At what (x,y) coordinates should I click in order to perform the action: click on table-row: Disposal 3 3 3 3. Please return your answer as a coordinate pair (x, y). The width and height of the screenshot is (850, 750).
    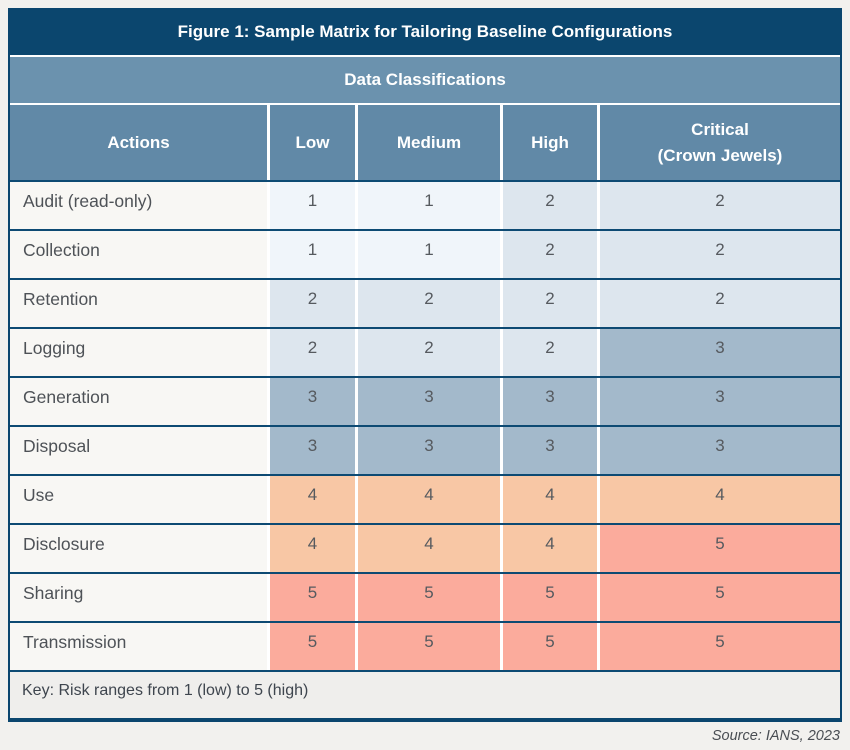
    Looking at the image, I should click on (425, 449).